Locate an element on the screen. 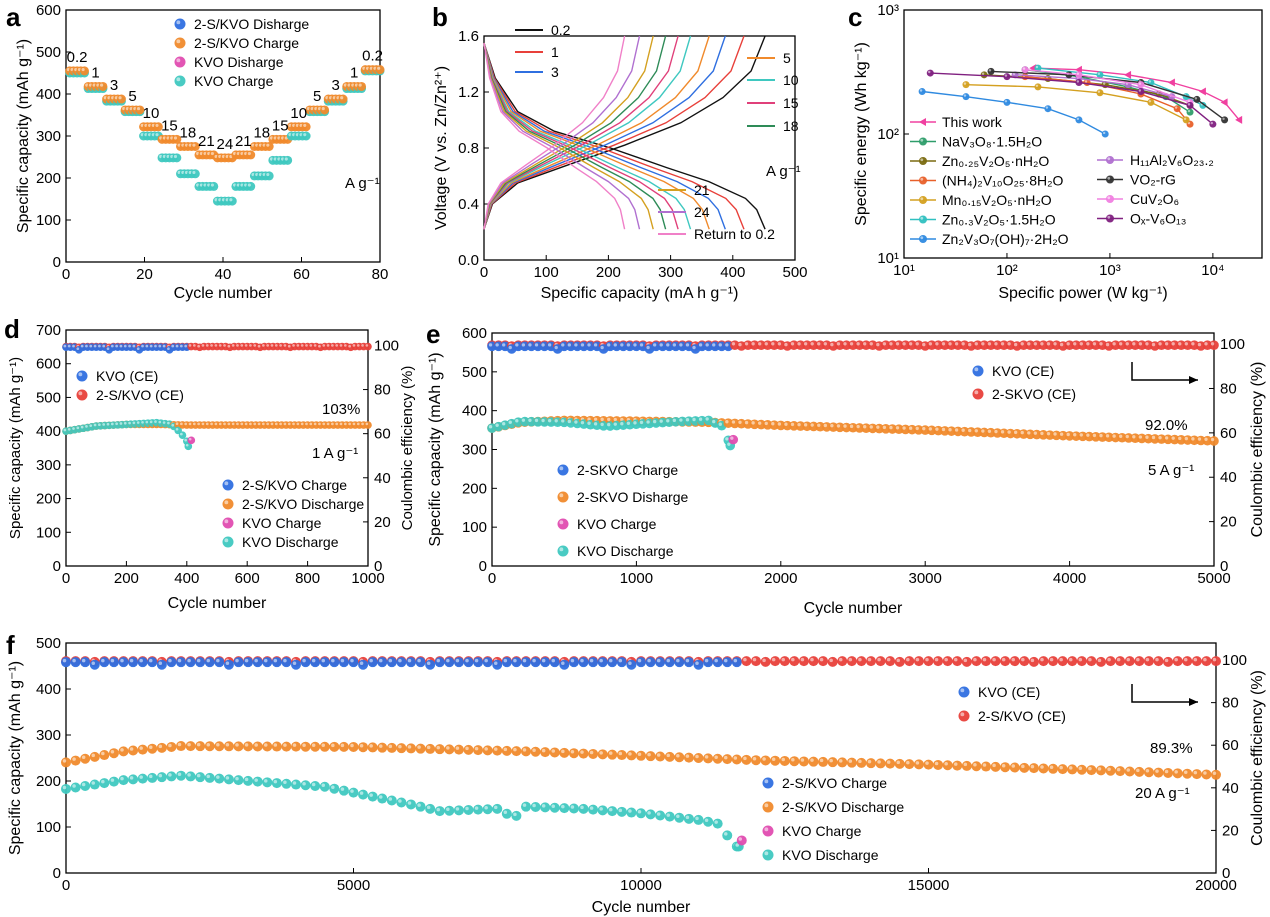 This screenshot has width=1270, height=917. d-ytick-label: 600 is located at coordinates (48, 364).